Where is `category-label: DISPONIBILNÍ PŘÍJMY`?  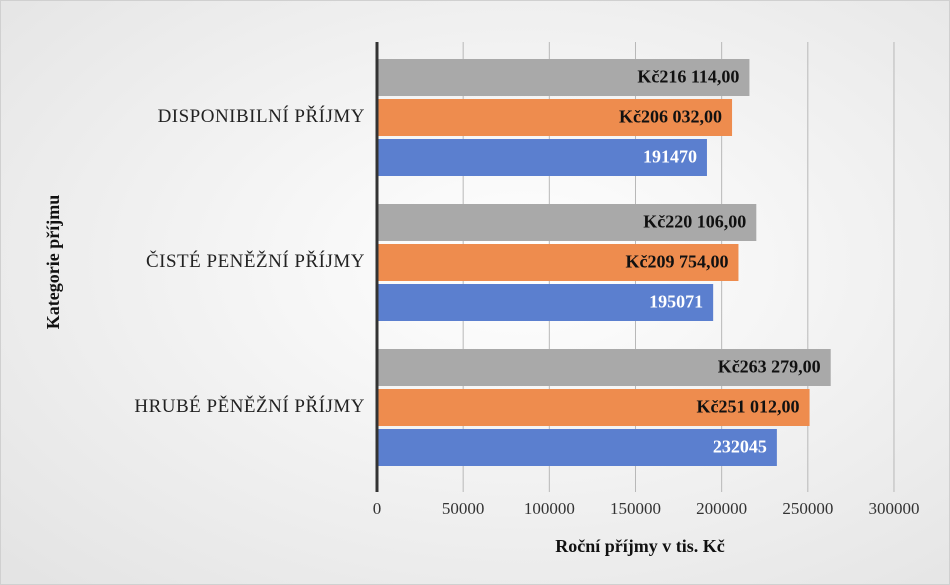
category-label: DISPONIBILNÍ PŘÍJMY is located at coordinates (261, 116).